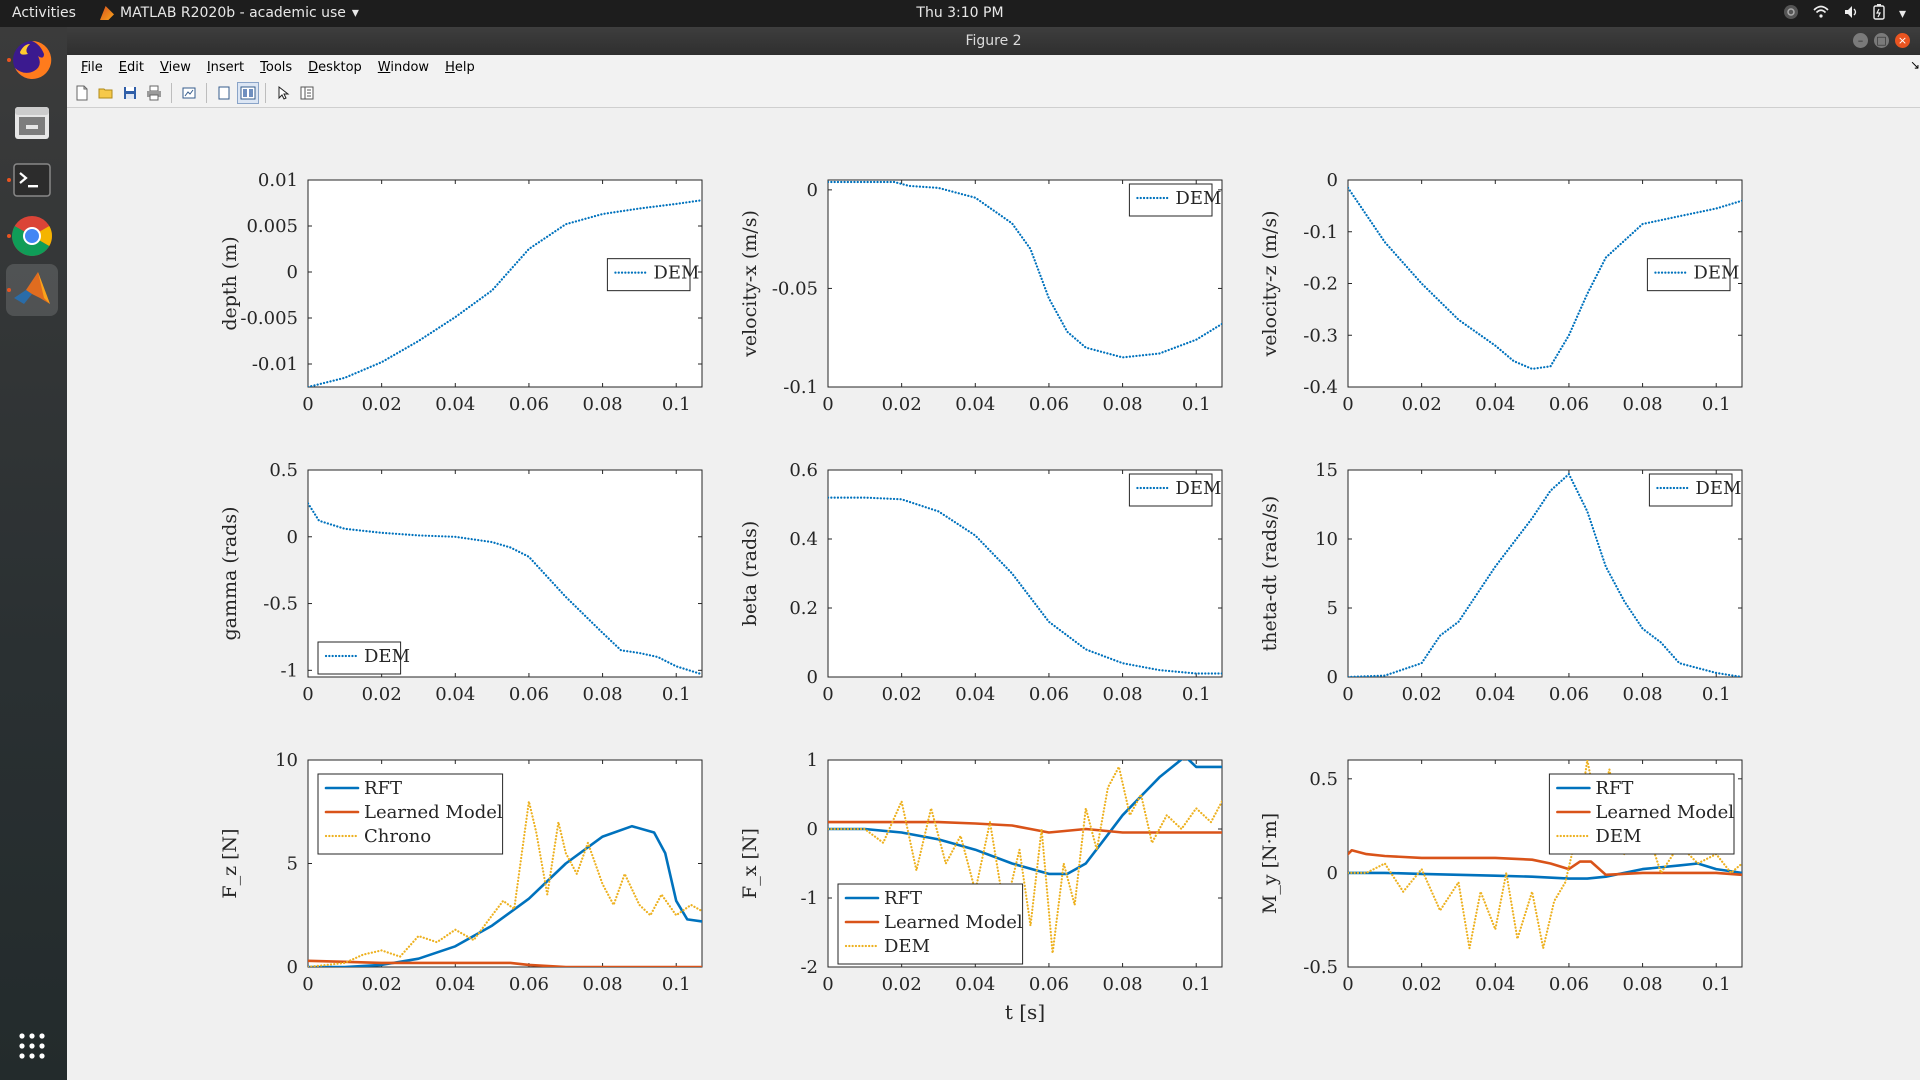 The width and height of the screenshot is (1920, 1080). I want to click on save-icon, so click(130, 93).